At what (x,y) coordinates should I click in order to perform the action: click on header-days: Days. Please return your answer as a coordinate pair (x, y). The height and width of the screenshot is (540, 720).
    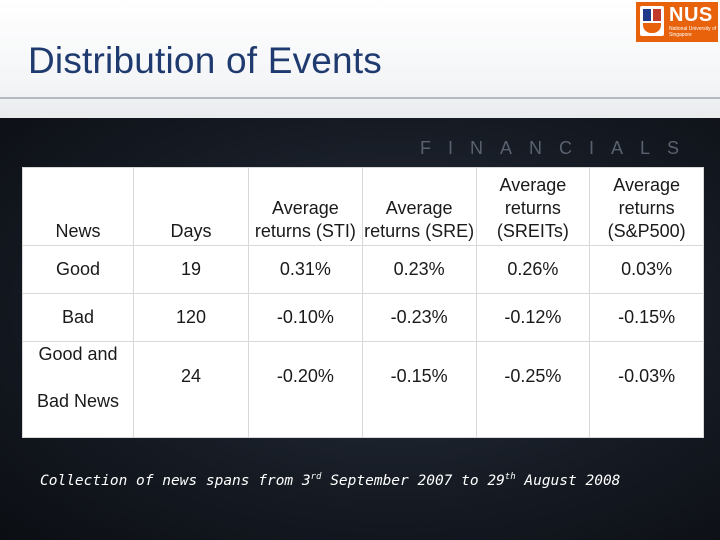
    Looking at the image, I should click on (191, 206).